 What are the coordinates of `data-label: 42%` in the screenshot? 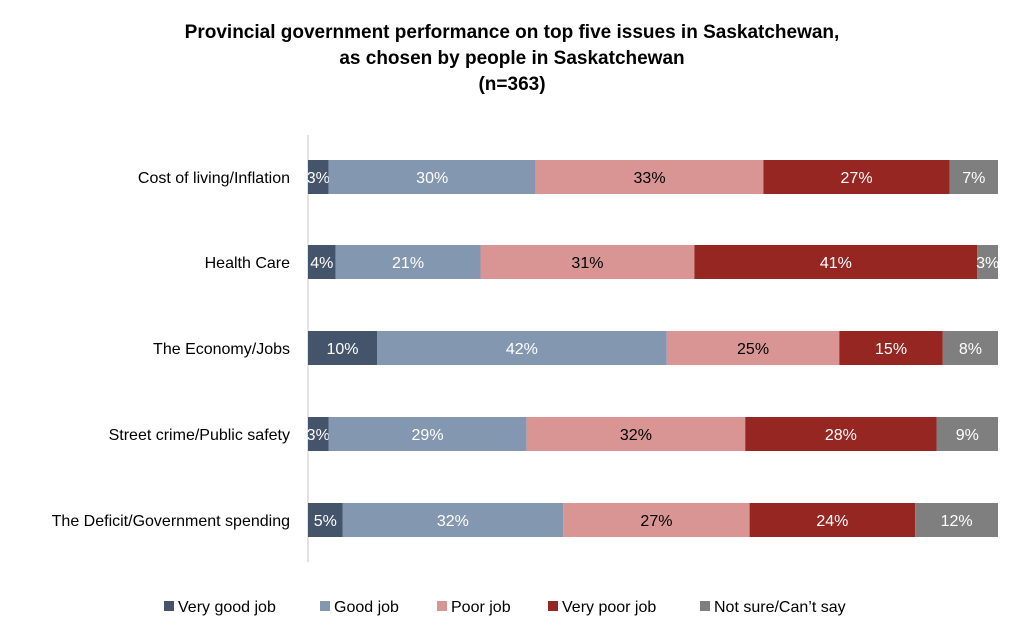 It's located at (522, 349).